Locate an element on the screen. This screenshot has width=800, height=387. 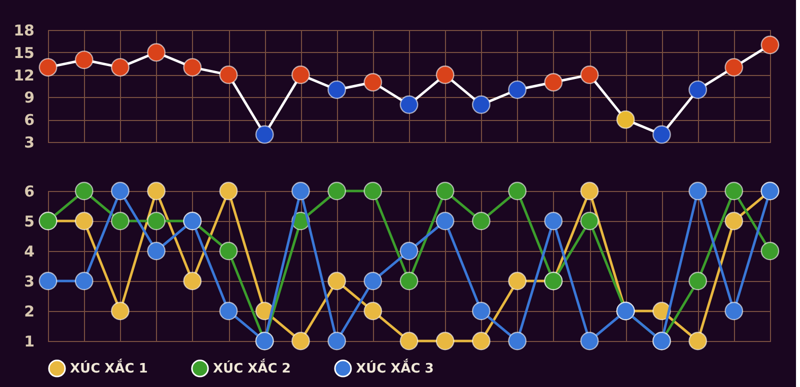
y-tick-label: 1 is located at coordinates (29, 341).